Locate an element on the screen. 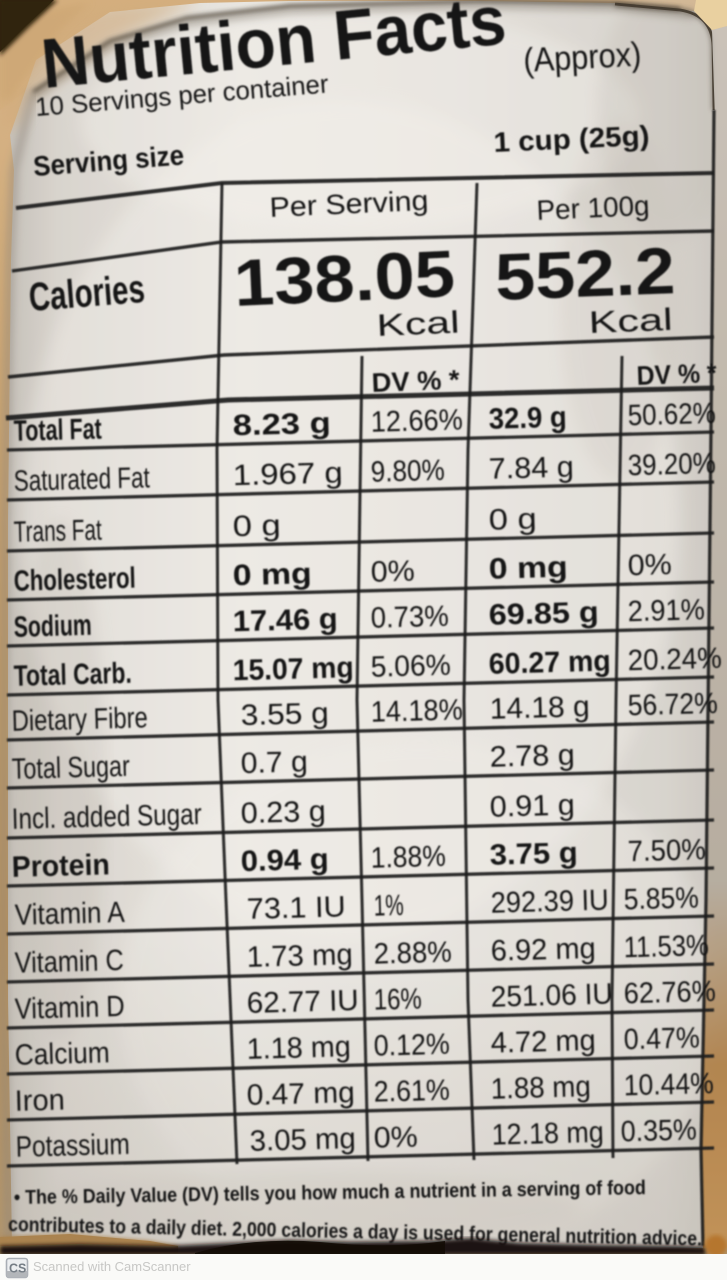  svg-text: 8.23 g is located at coordinates (281, 425).